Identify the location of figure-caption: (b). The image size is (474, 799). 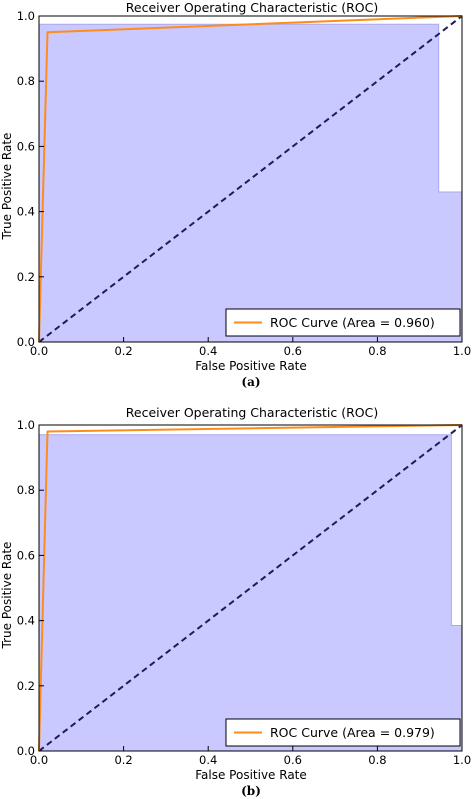
(251, 791).